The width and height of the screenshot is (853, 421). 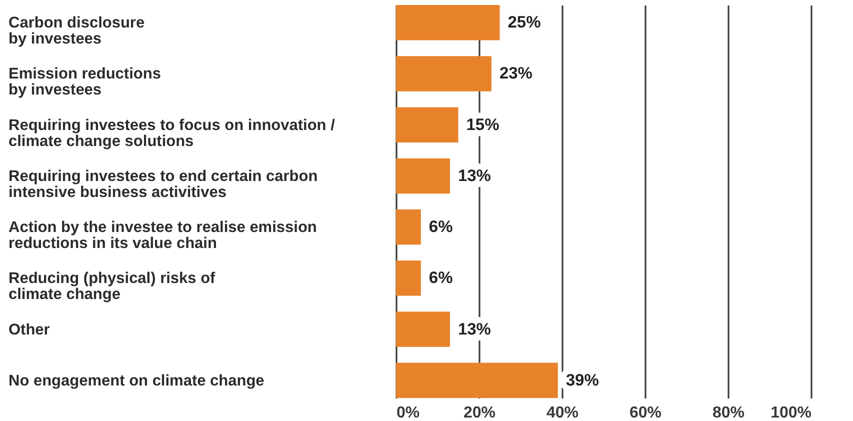 What do you see at coordinates (162, 235) in the screenshot?
I see `y-tick-label: Action by the investee to realise emission reductions in its value chain` at bounding box center [162, 235].